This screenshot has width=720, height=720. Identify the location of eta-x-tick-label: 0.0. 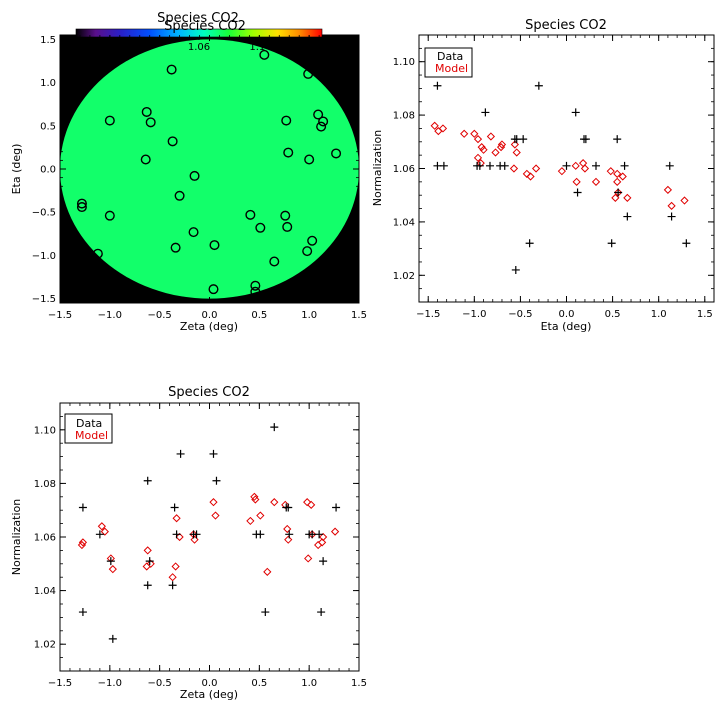
(567, 314).